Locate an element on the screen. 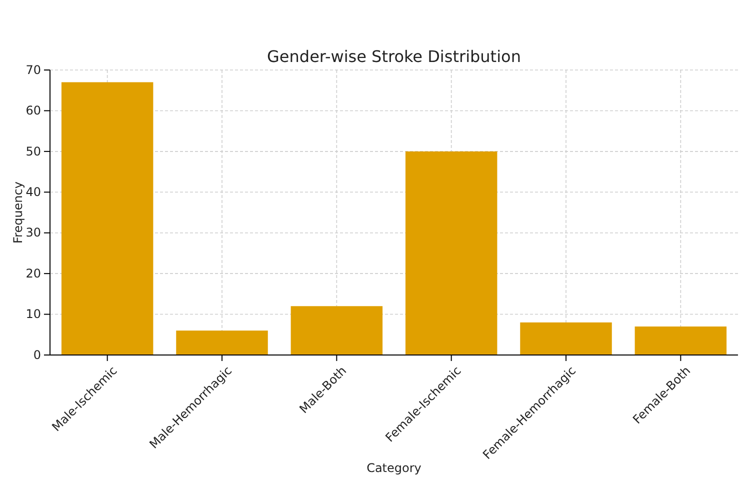  y-tick-label: 60 is located at coordinates (33, 111).